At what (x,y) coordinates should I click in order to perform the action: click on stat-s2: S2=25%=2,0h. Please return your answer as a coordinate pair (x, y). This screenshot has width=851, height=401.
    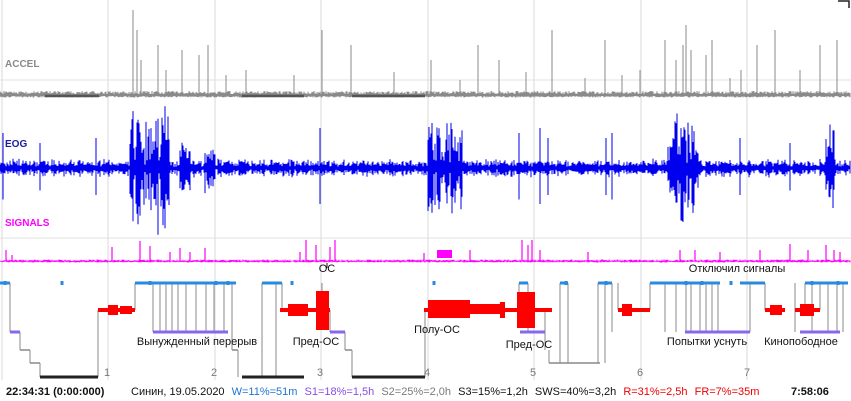
    Looking at the image, I should click on (416, 392).